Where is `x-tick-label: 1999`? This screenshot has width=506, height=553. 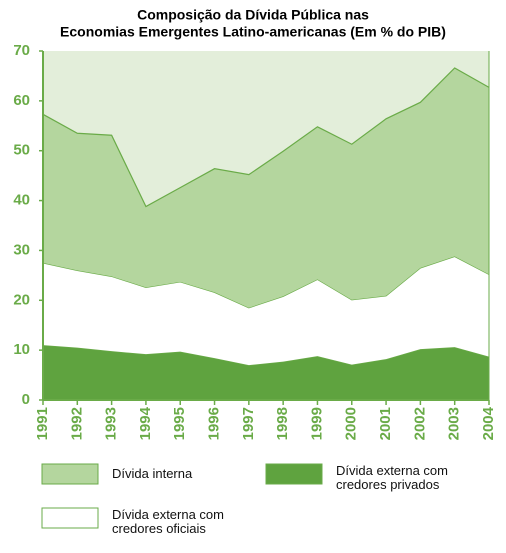
x-tick-label: 1999 is located at coordinates (316, 423).